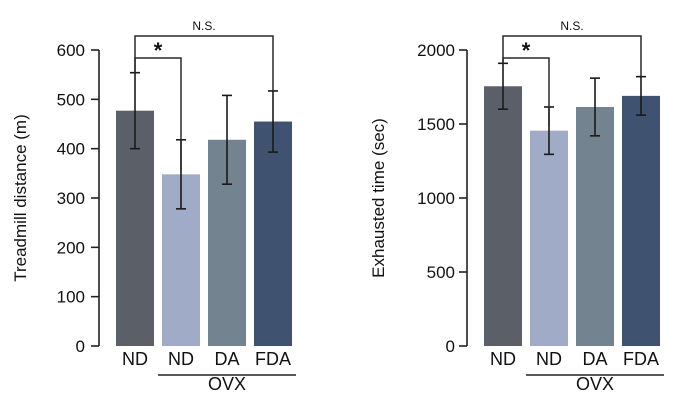 This screenshot has height=394, width=677. What do you see at coordinates (436, 124) in the screenshot?
I see `y-tick-label: 1500` at bounding box center [436, 124].